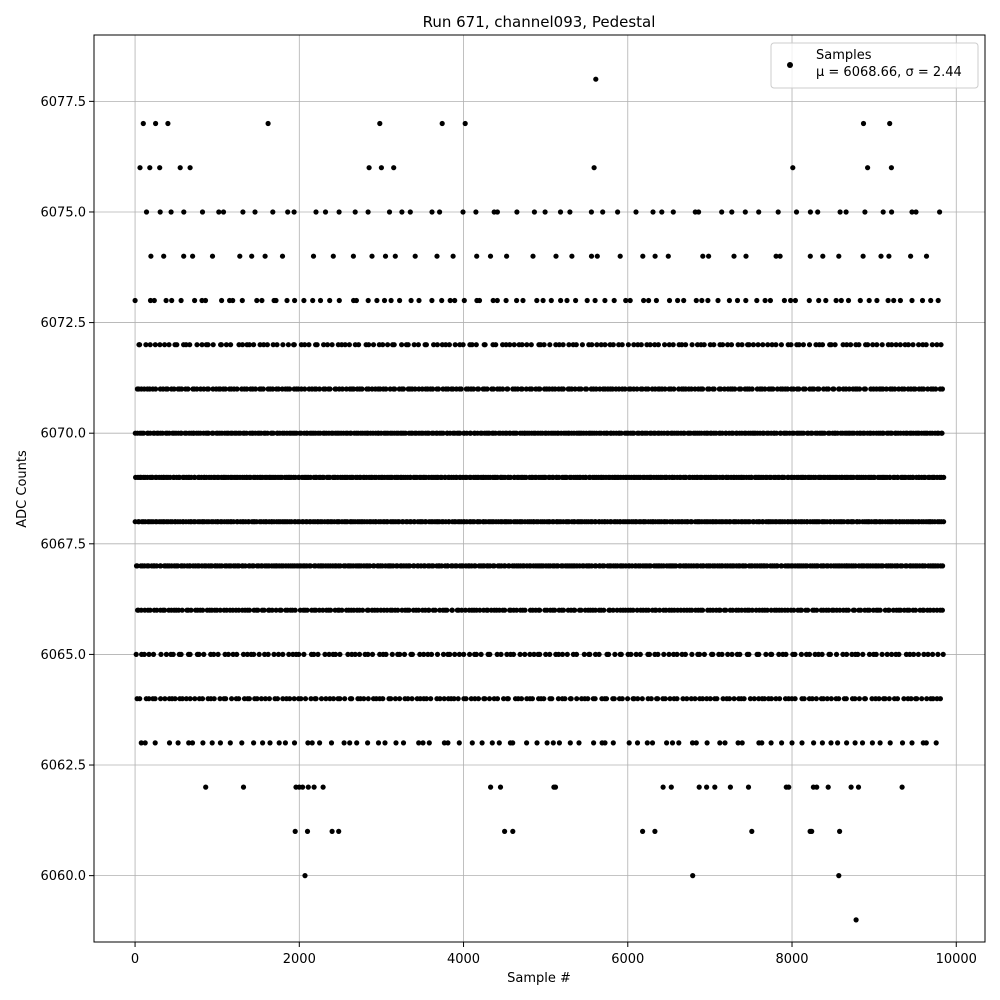 The width and height of the screenshot is (1000, 1000). Describe the element at coordinates (64, 102) in the screenshot. I see `y-tick-label: 6077.5` at that location.